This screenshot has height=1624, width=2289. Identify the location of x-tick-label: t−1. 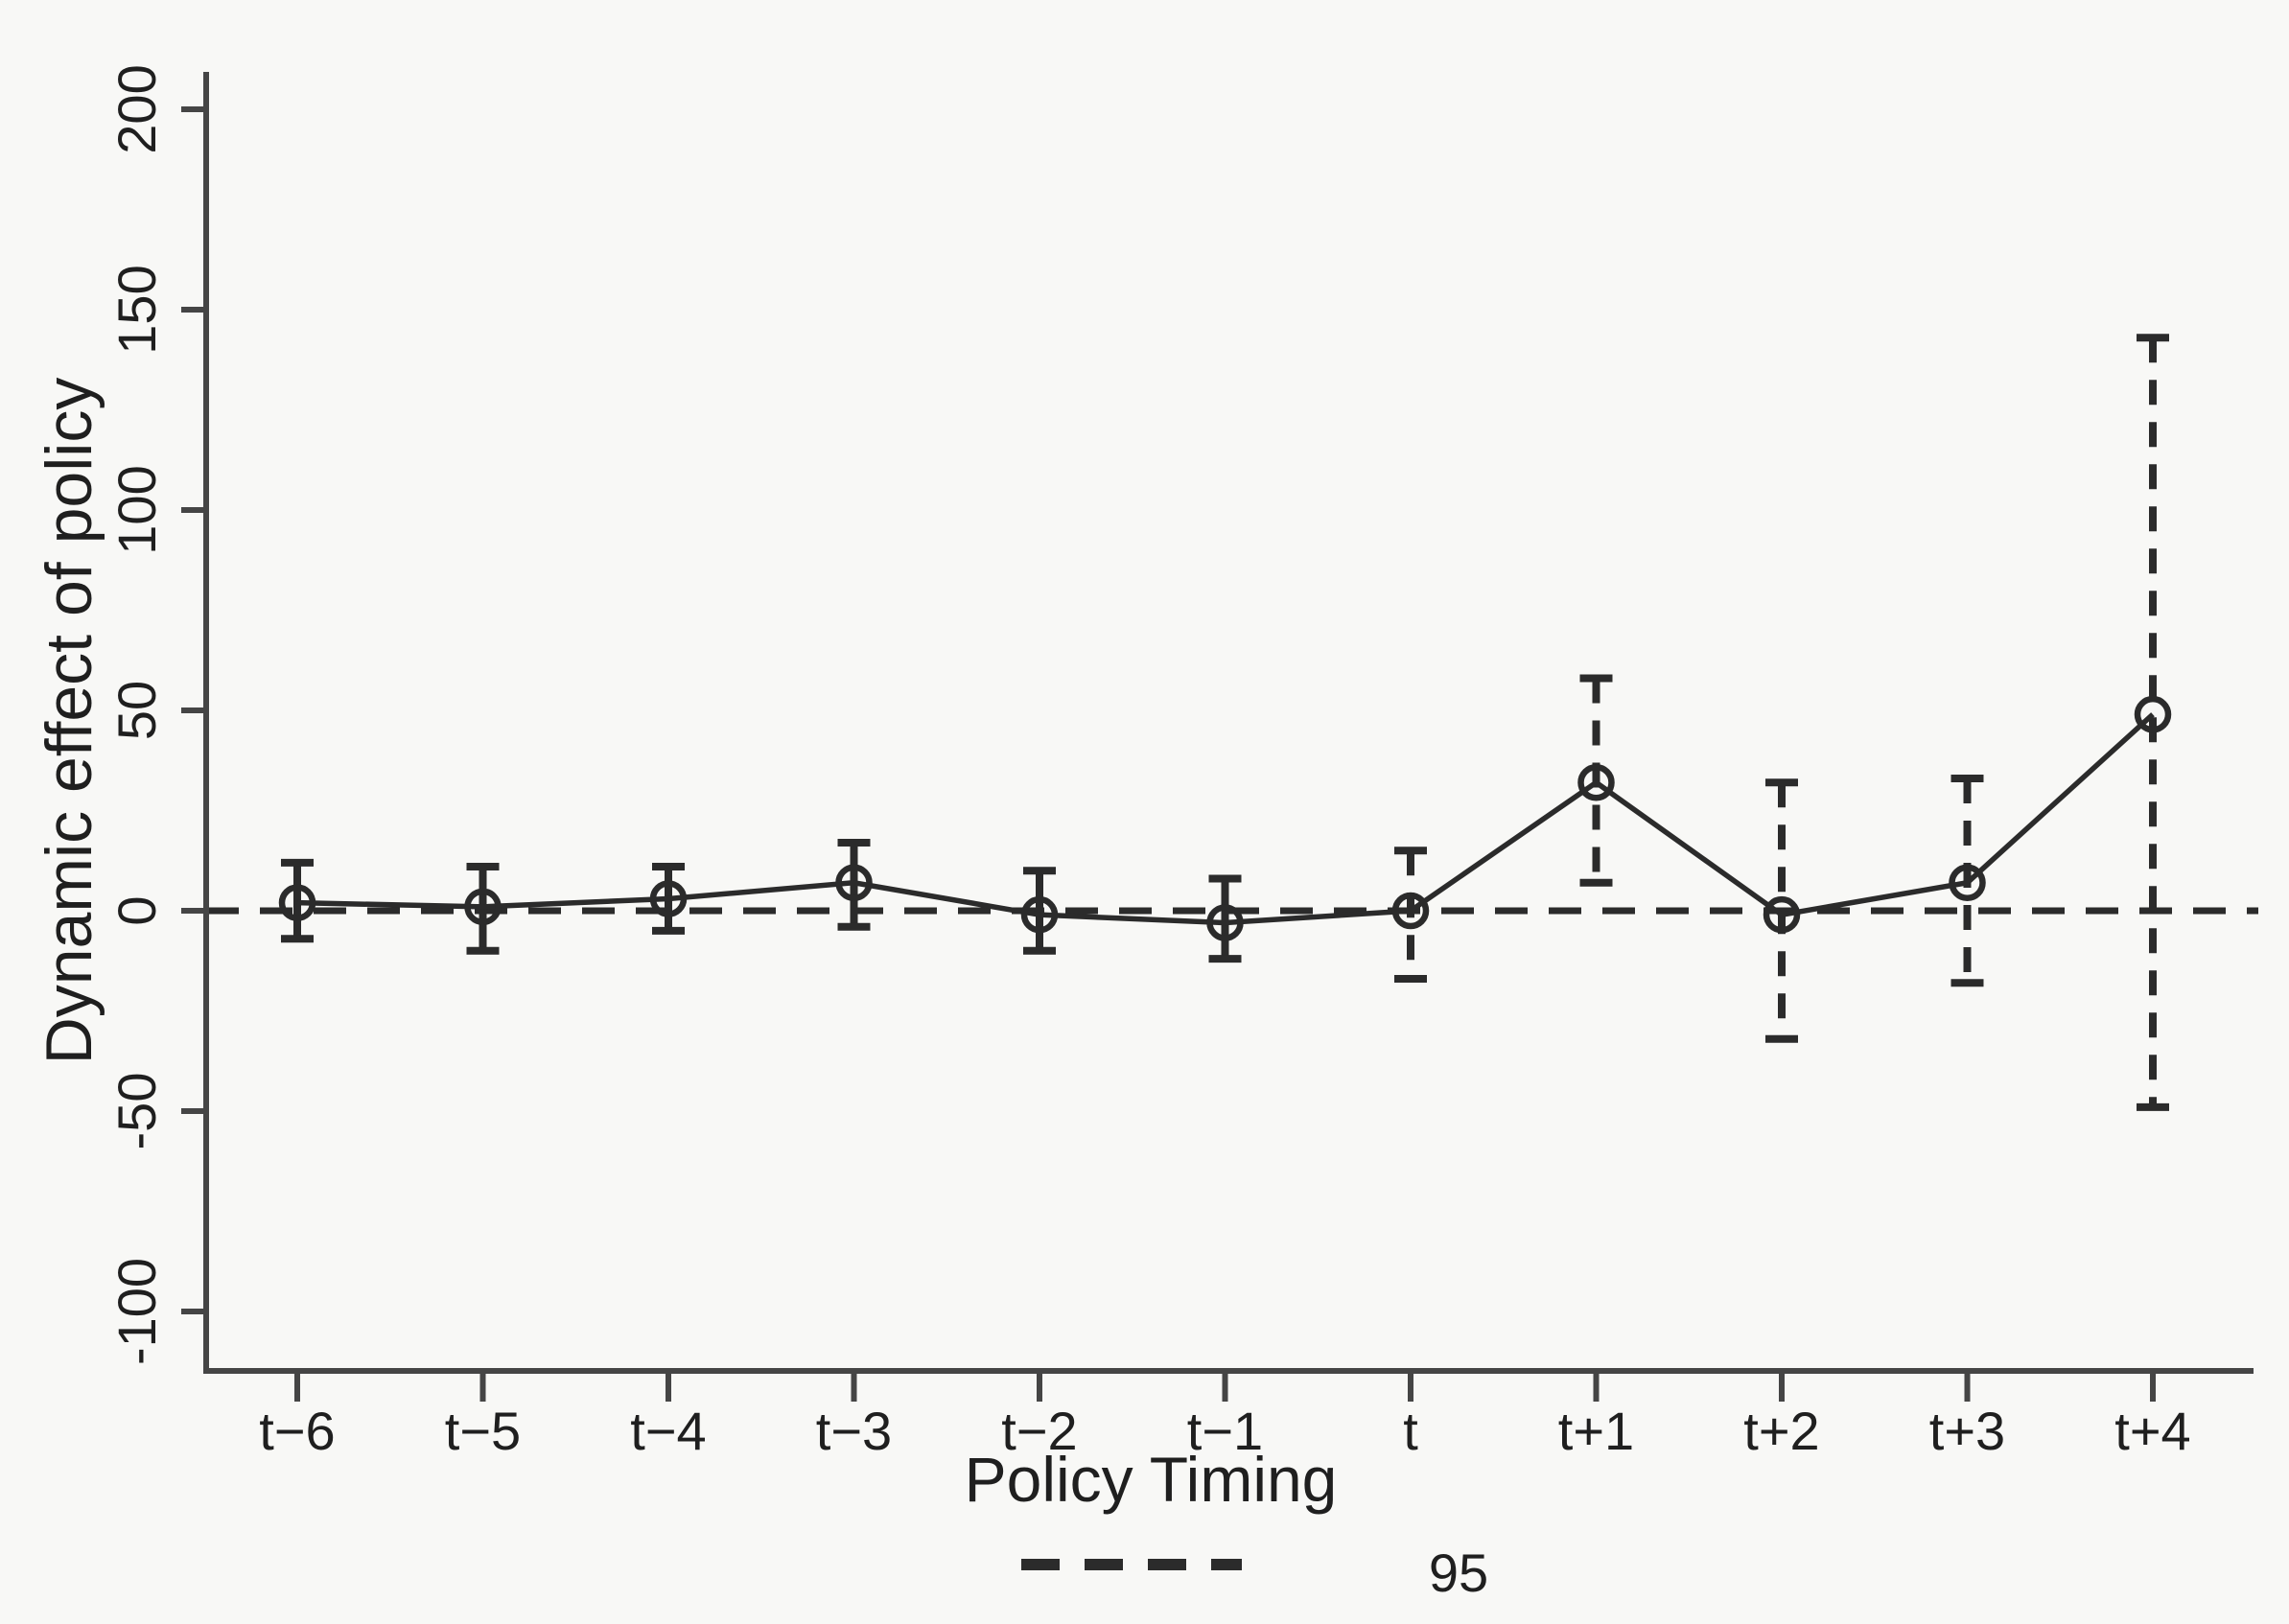
(1225, 1431).